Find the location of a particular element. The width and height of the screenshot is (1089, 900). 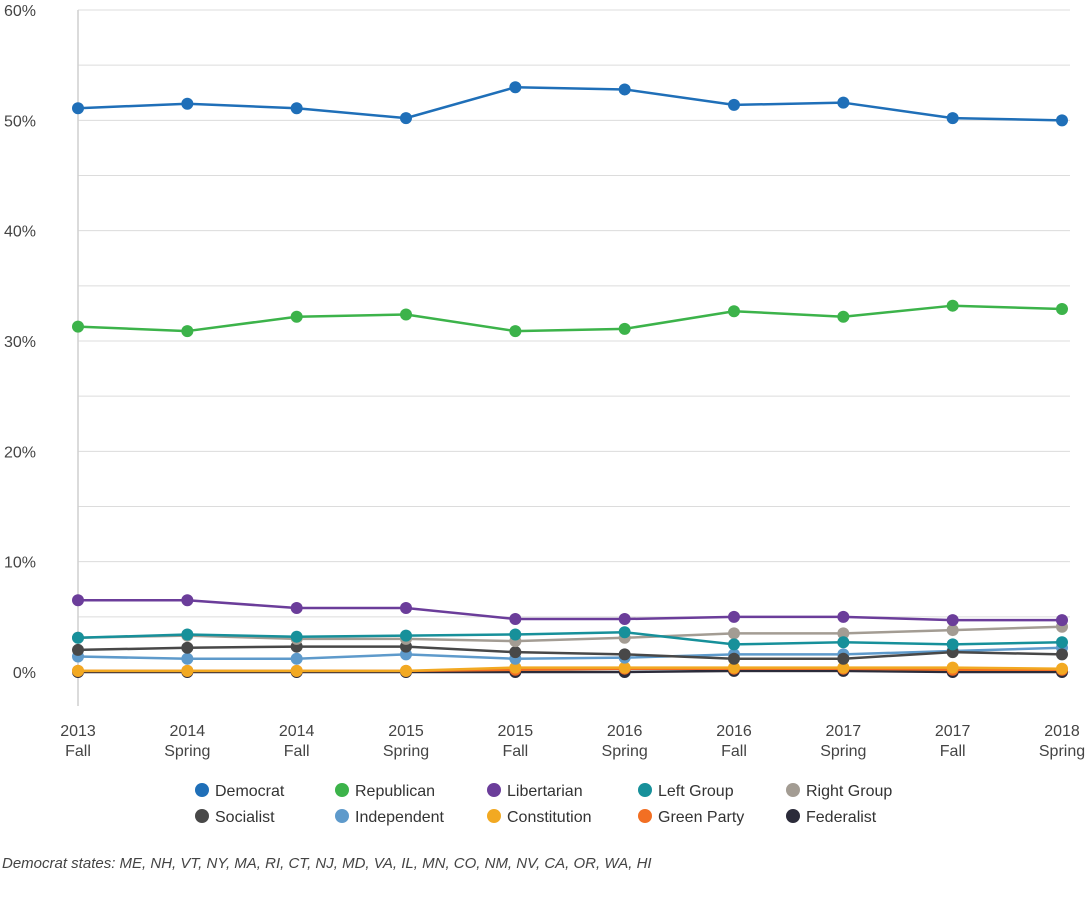

legend-item-republican: Republican is located at coordinates (385, 791).